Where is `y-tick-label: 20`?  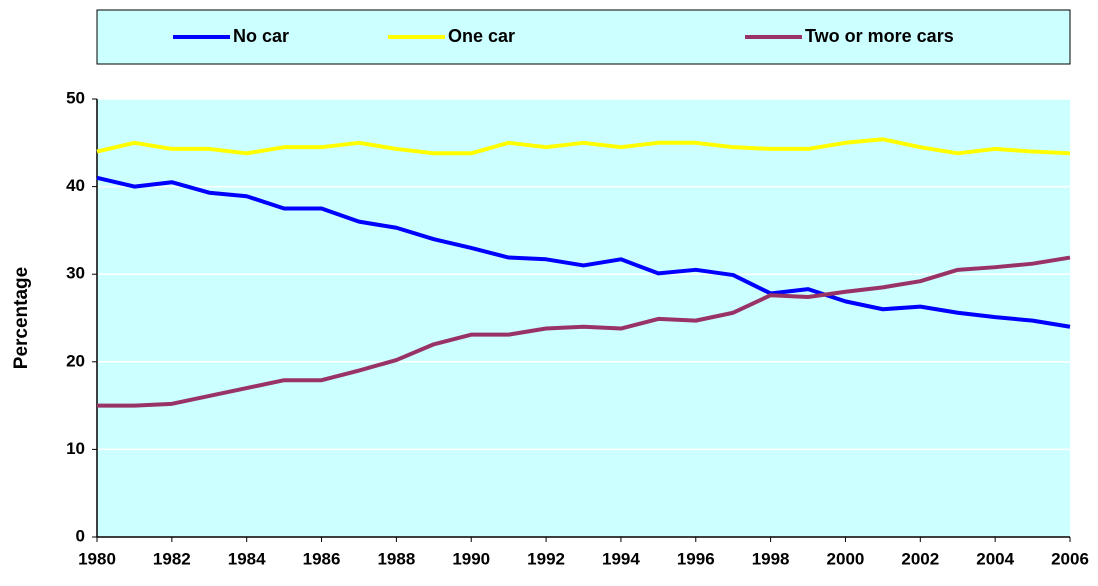
y-tick-label: 20 is located at coordinates (75, 360).